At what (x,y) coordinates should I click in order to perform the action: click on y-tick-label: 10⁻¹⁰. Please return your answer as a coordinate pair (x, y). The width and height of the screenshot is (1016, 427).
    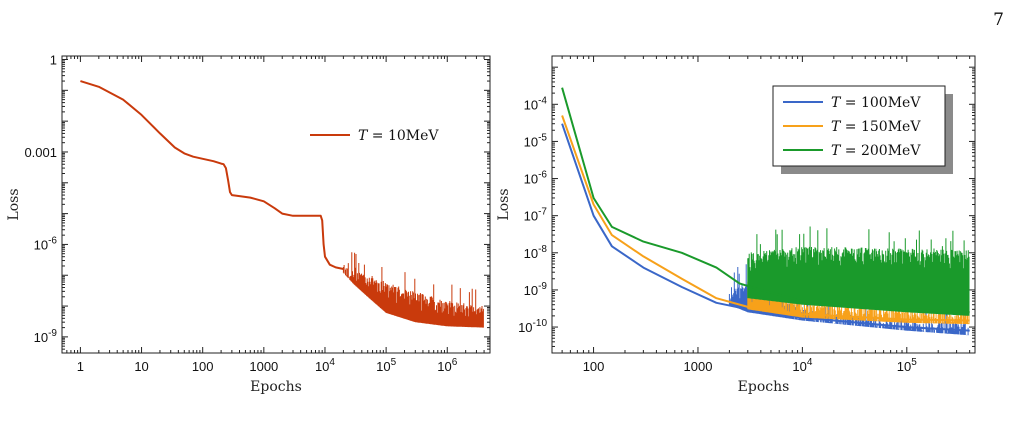
    Looking at the image, I should click on (532, 326).